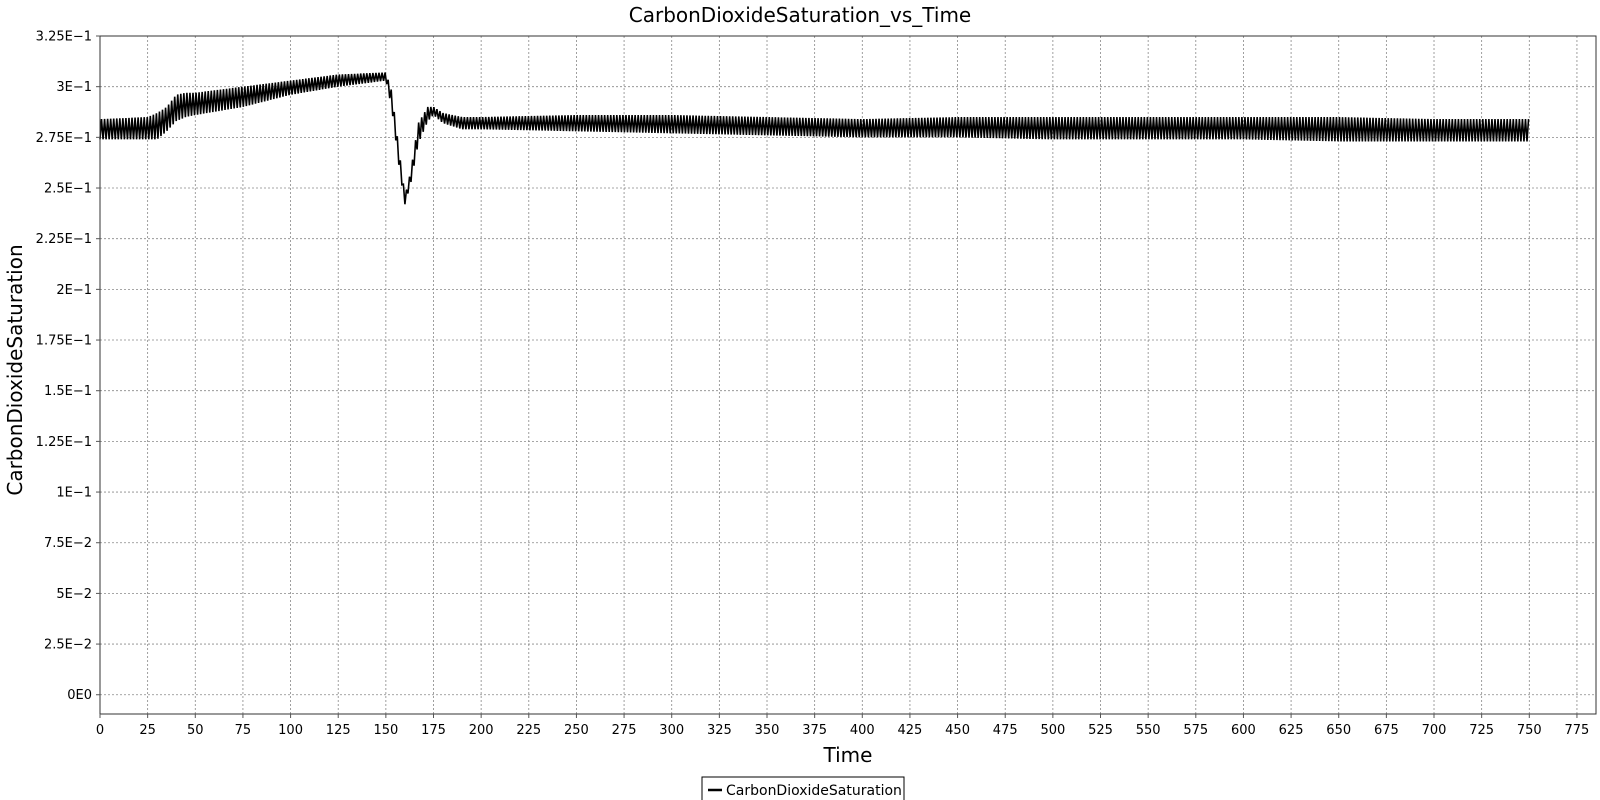 The image size is (1600, 800). I want to click on x-tick-label: 375, so click(814, 730).